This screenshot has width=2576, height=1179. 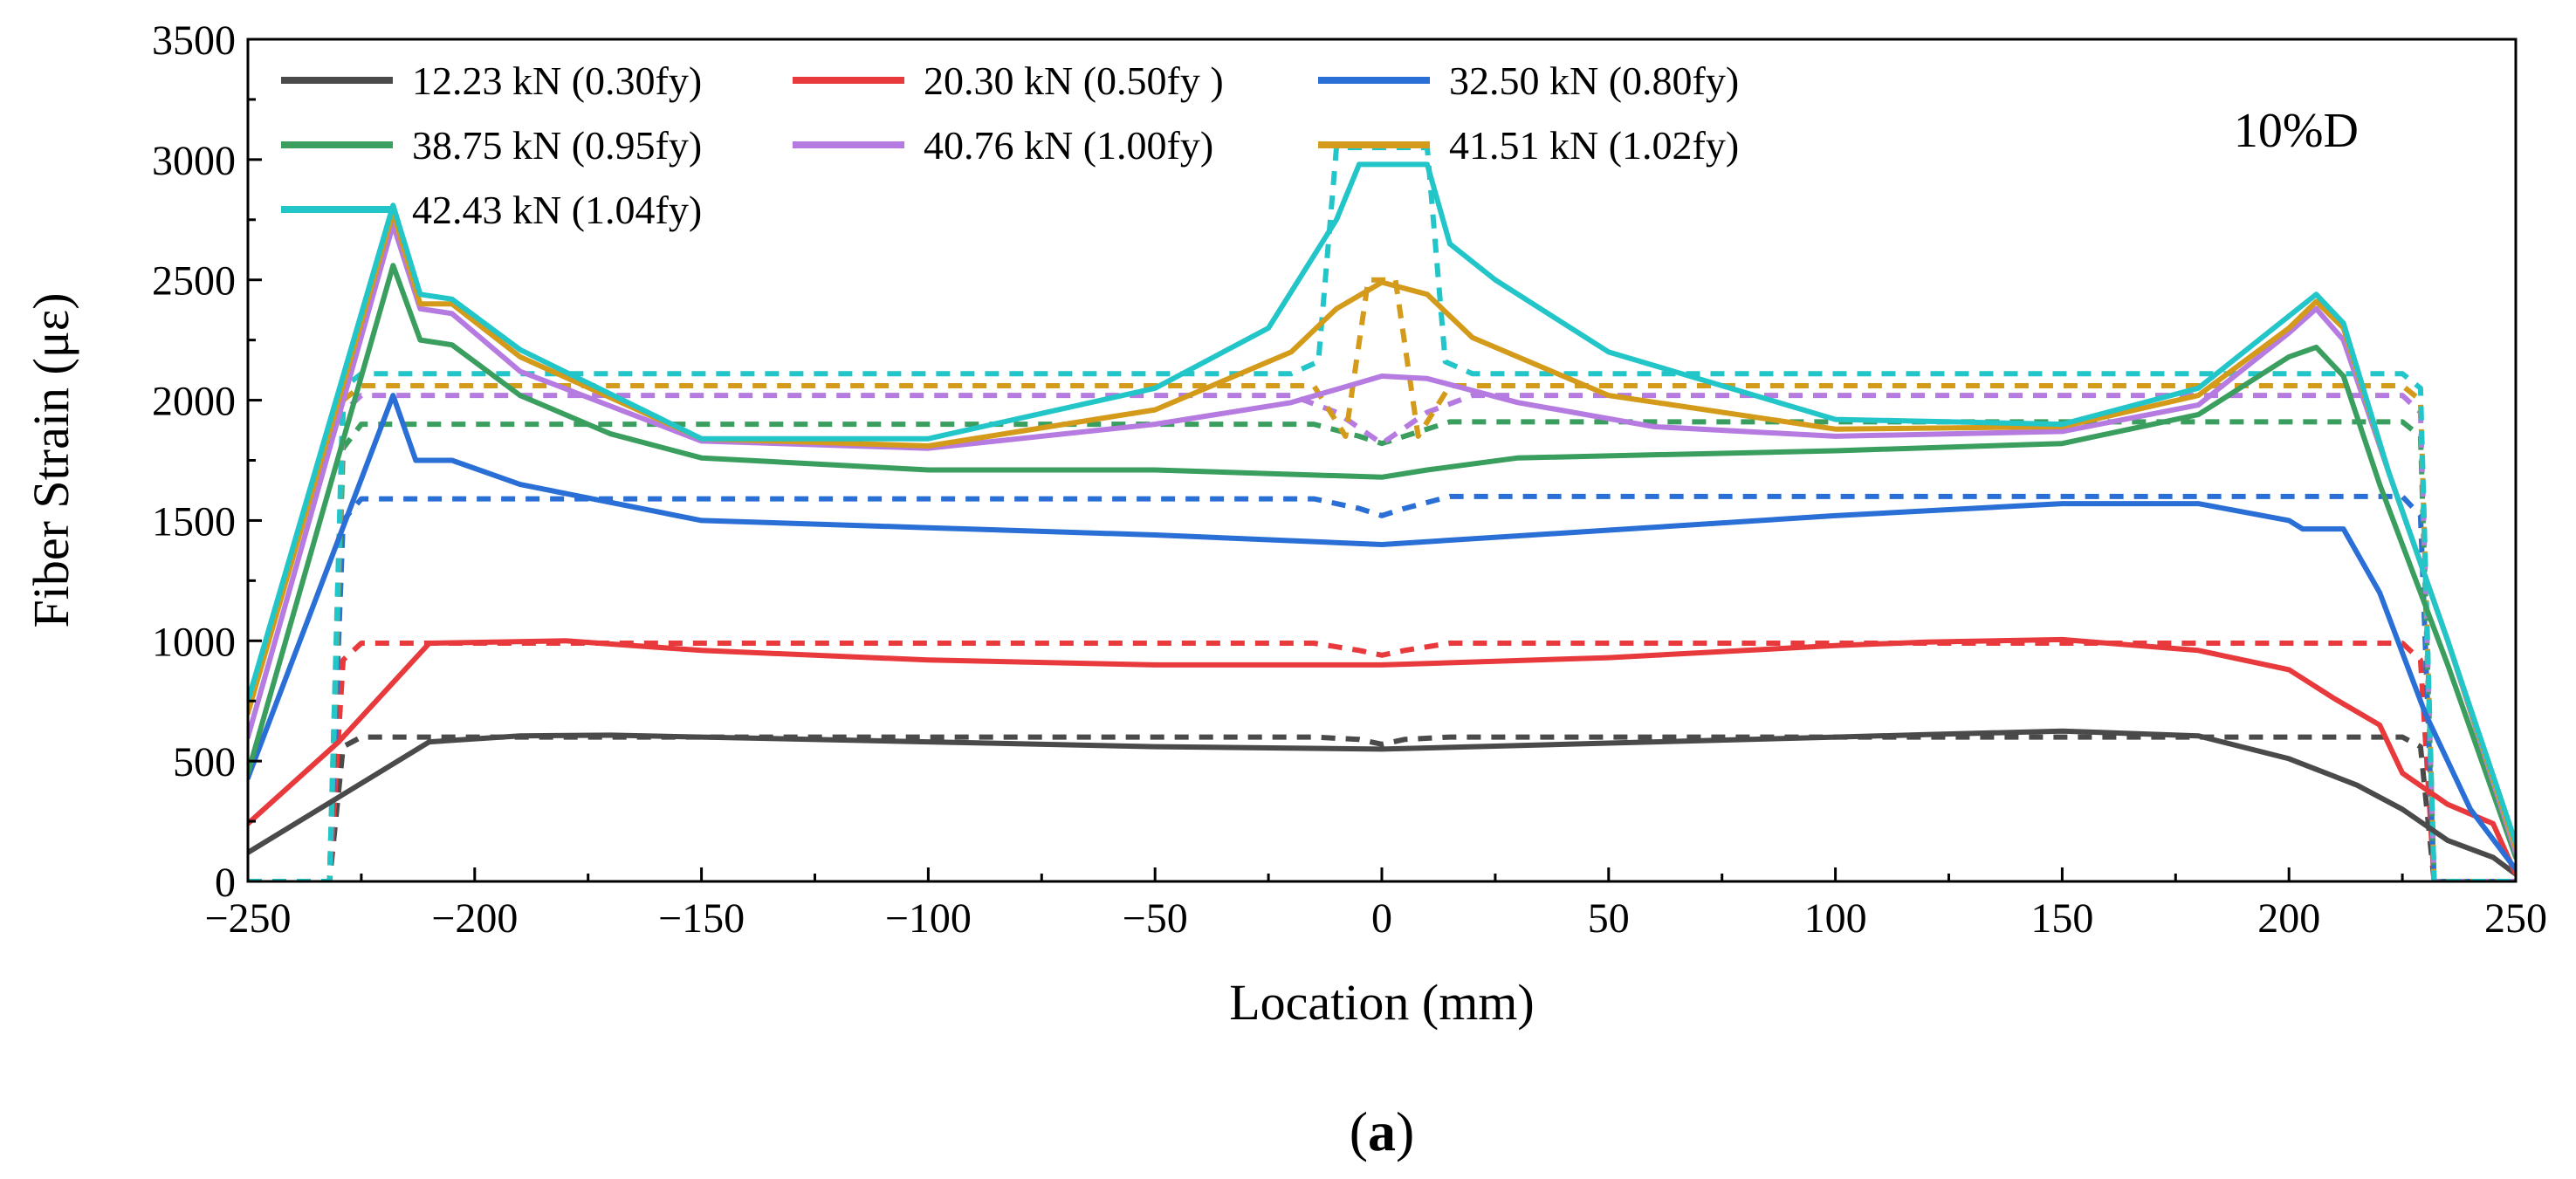 I want to click on y-tick-label: 500, so click(x=205, y=762).